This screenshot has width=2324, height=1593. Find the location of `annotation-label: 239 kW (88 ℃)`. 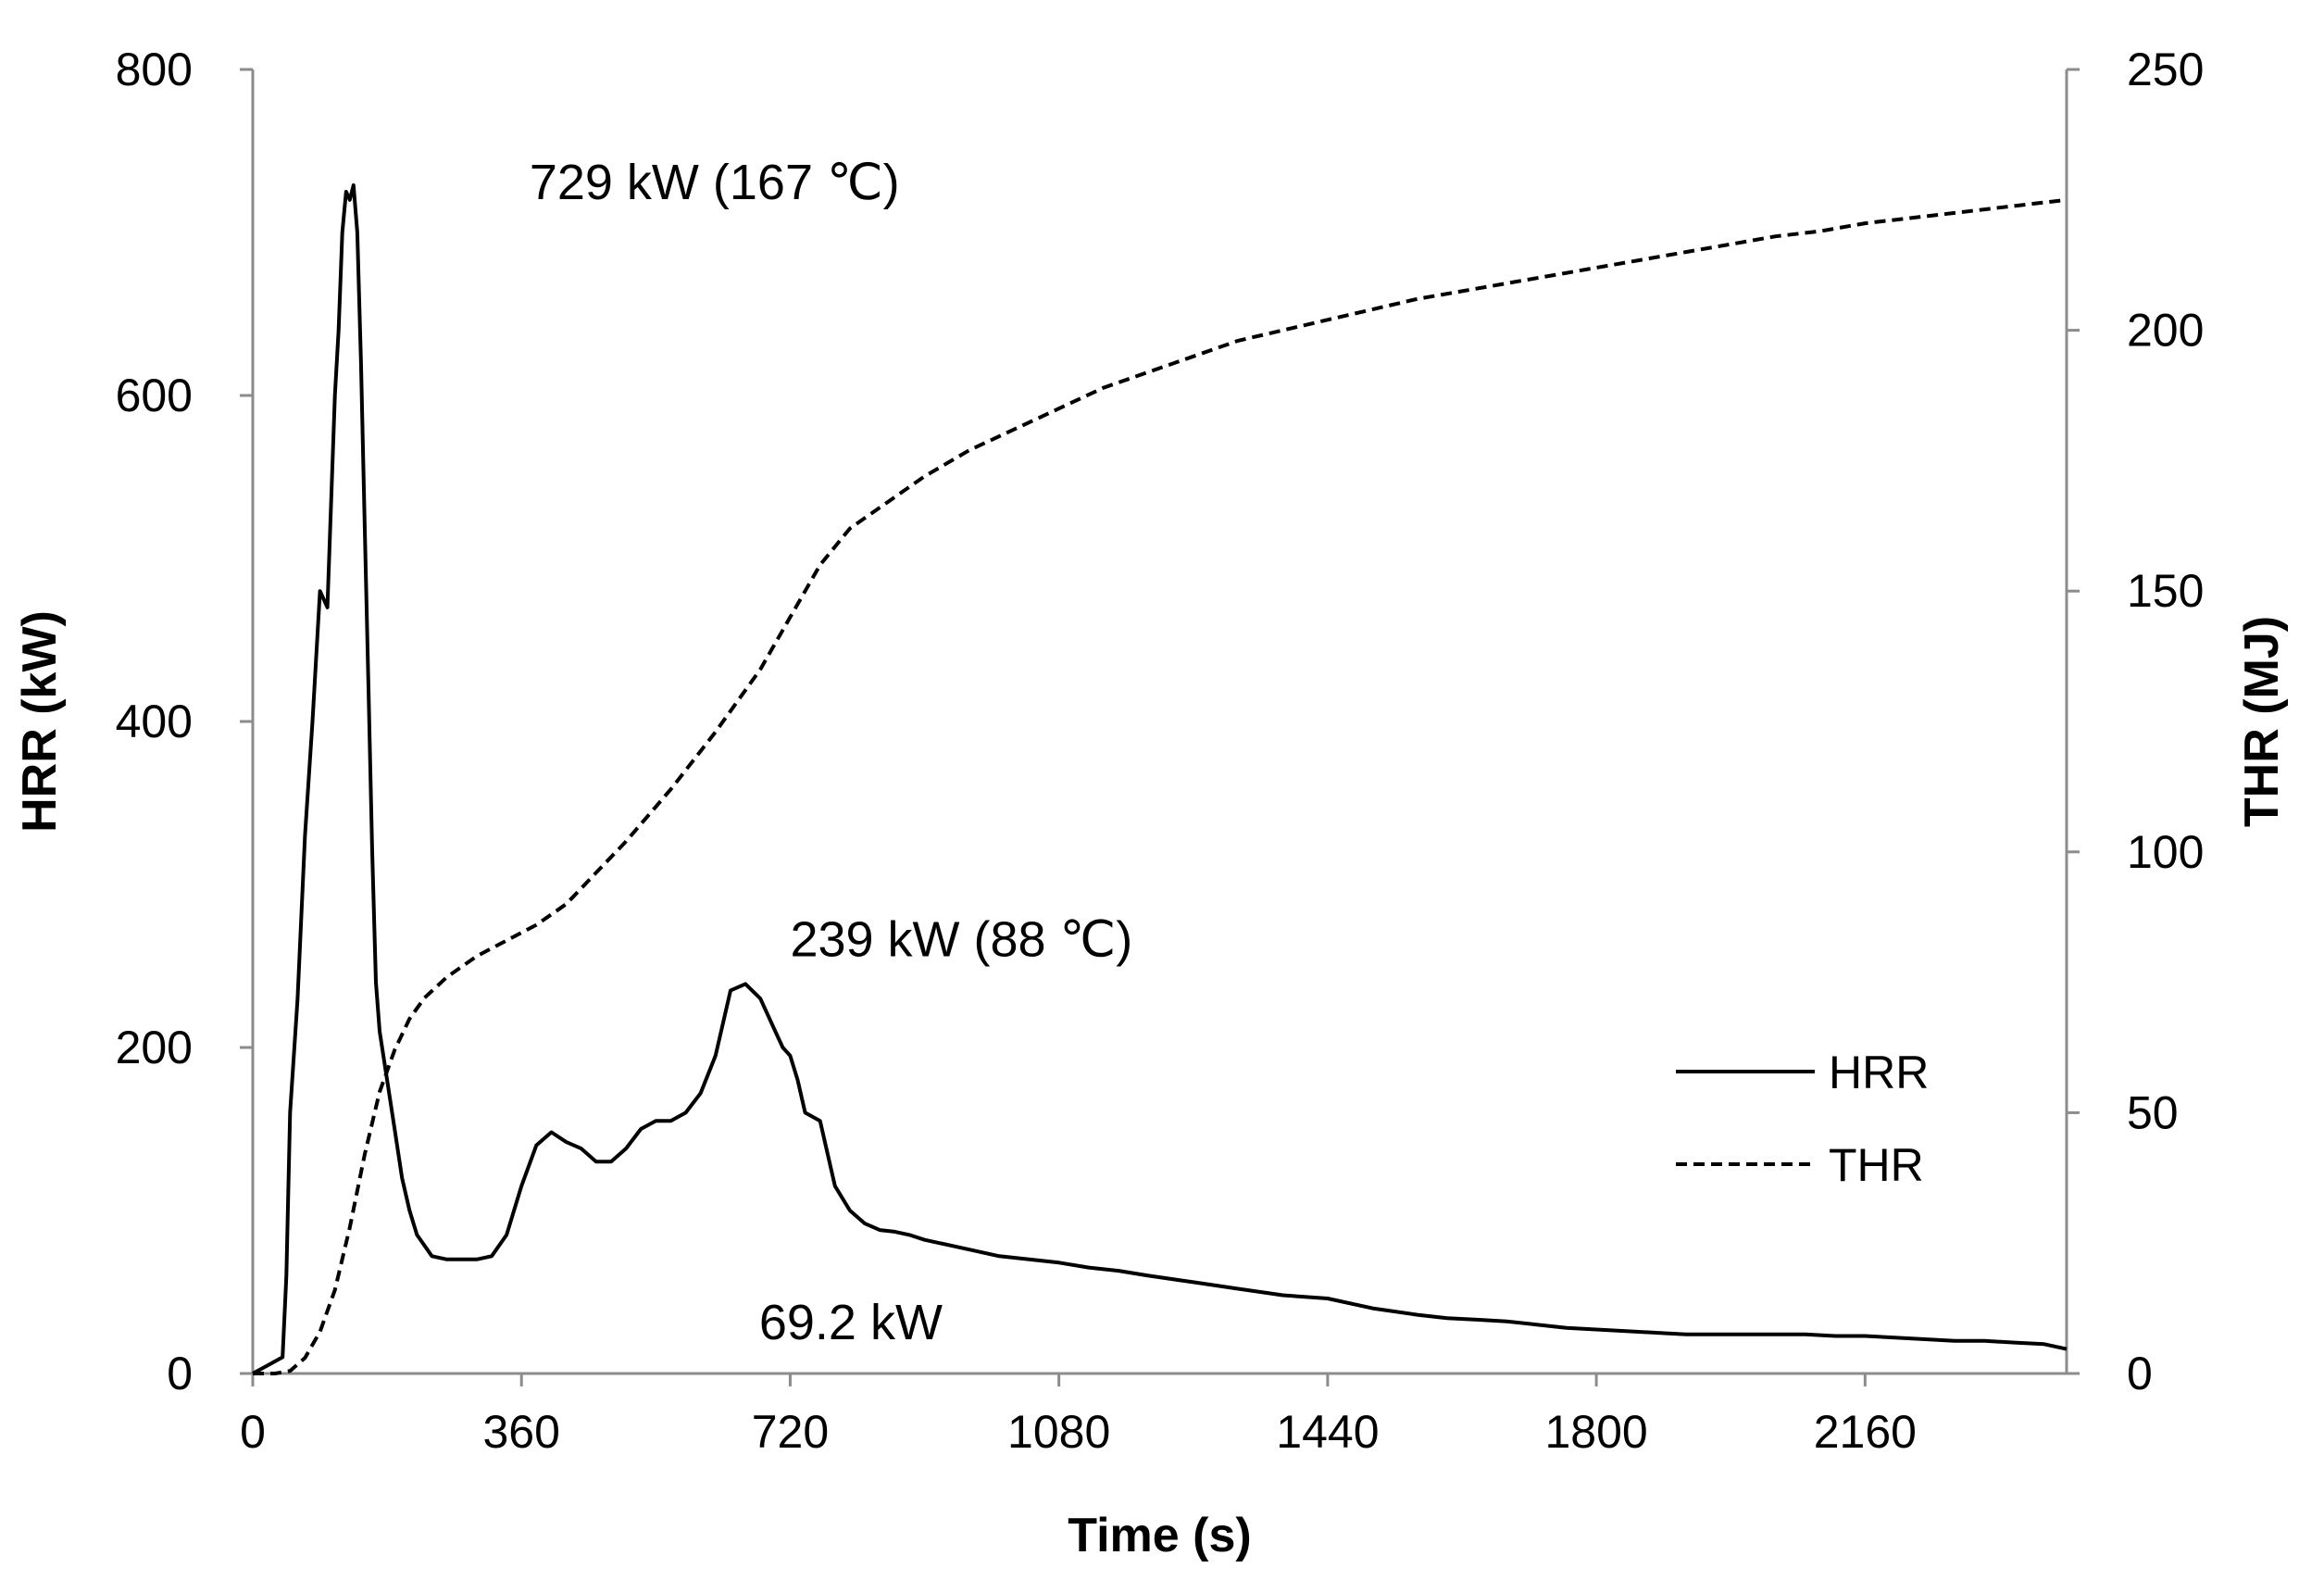

annotation-label: 239 kW (88 ℃) is located at coordinates (961, 939).